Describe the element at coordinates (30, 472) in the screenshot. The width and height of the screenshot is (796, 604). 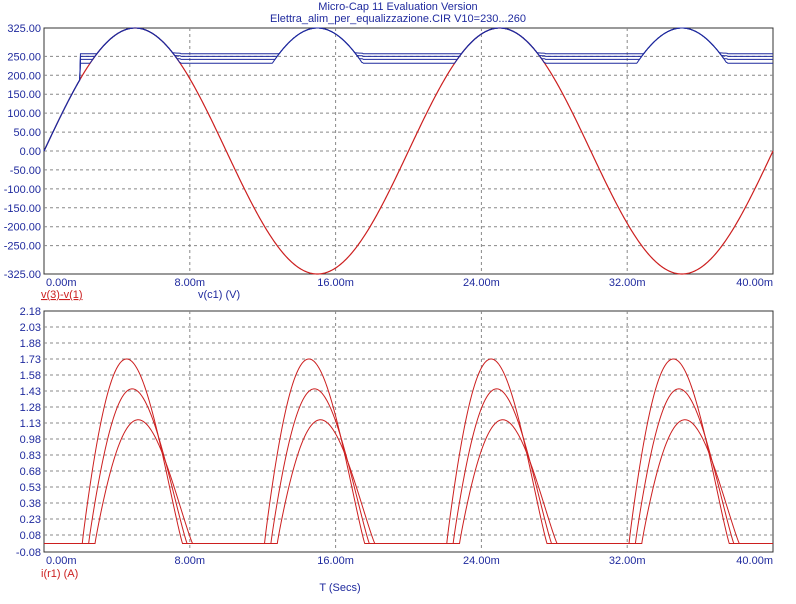
I see `current-panel-y-tick-label: 0.68` at that location.